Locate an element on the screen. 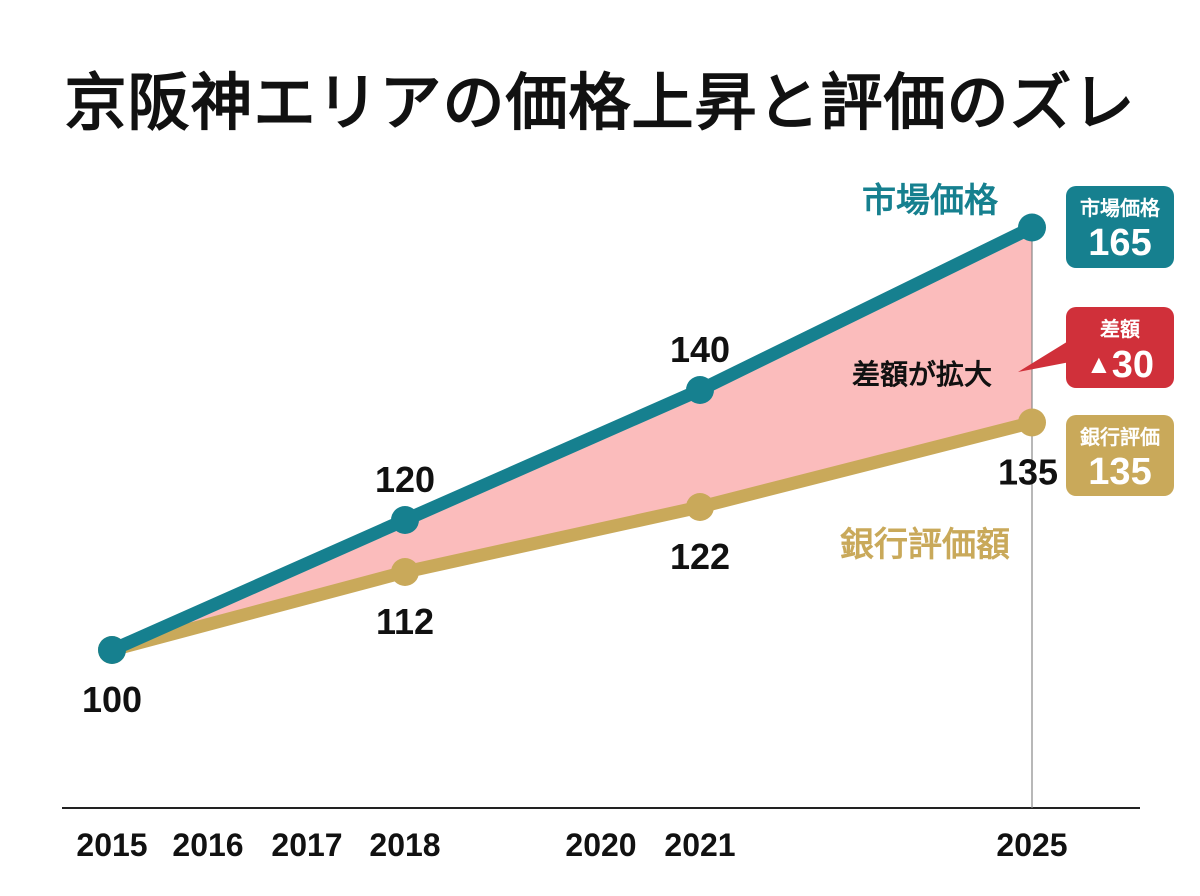 This screenshot has width=1200, height=896. x-tick-label: 2021 is located at coordinates (699, 845).